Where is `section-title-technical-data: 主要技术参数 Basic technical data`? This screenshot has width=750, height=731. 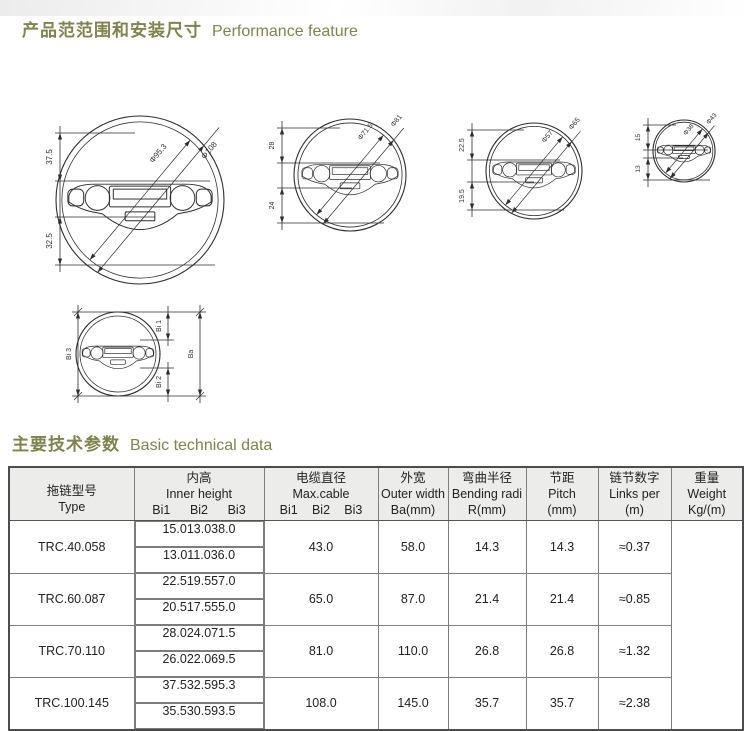
section-title-technical-data: 主要技术参数 Basic technical data is located at coordinates (142, 442).